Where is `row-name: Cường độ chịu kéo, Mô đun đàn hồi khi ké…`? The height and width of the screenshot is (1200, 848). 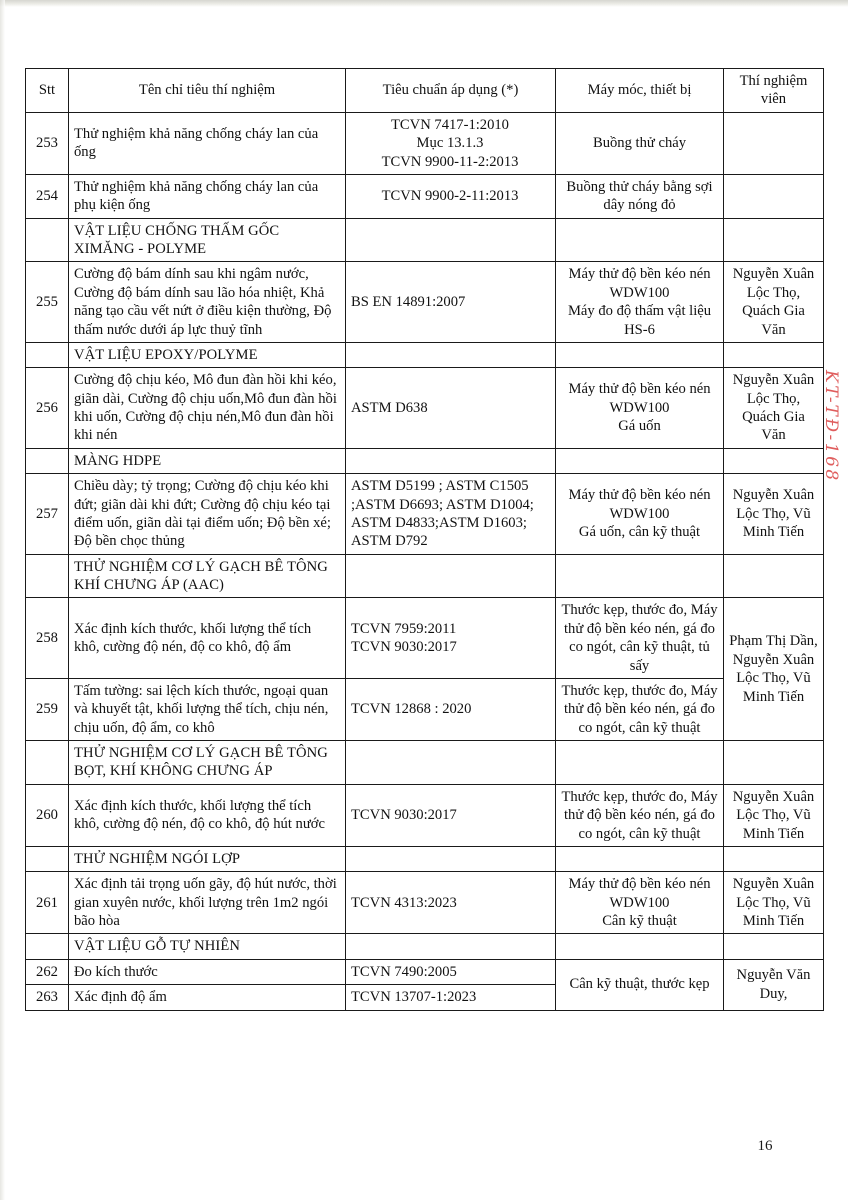
row-name: Cường độ chịu kéo, Mô đun đàn hồi khi ké… is located at coordinates (207, 408).